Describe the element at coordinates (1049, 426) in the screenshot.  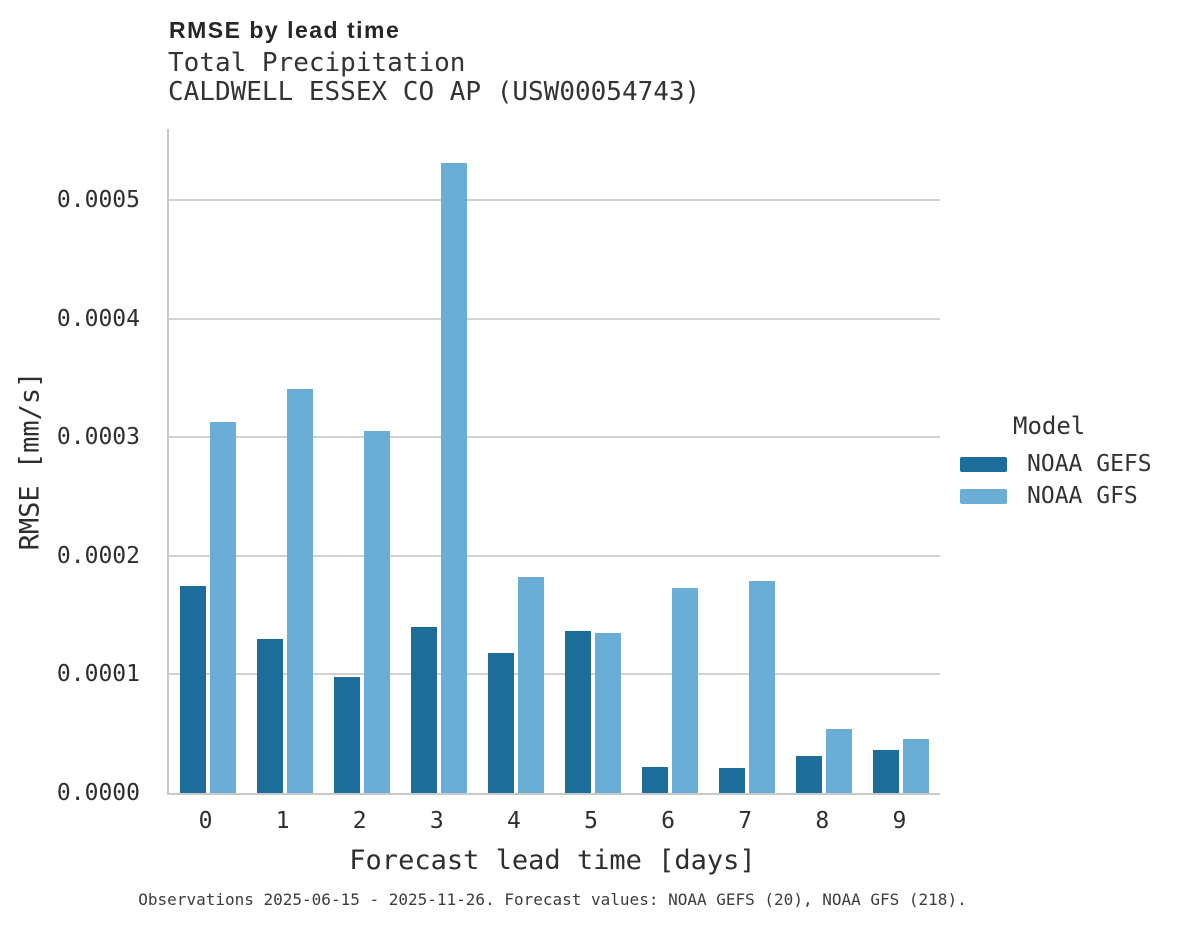
I see `legend-title: Model` at that location.